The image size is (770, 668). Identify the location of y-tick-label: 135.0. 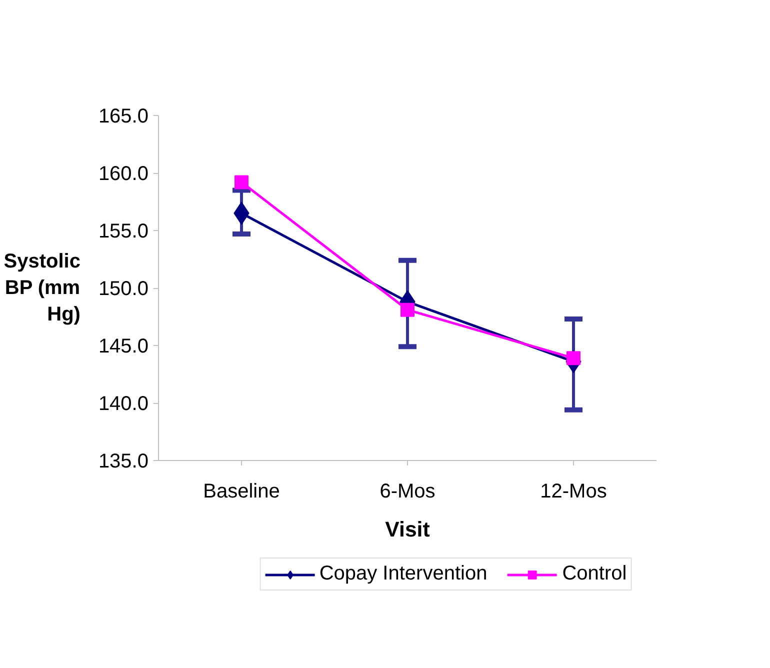
(123, 461).